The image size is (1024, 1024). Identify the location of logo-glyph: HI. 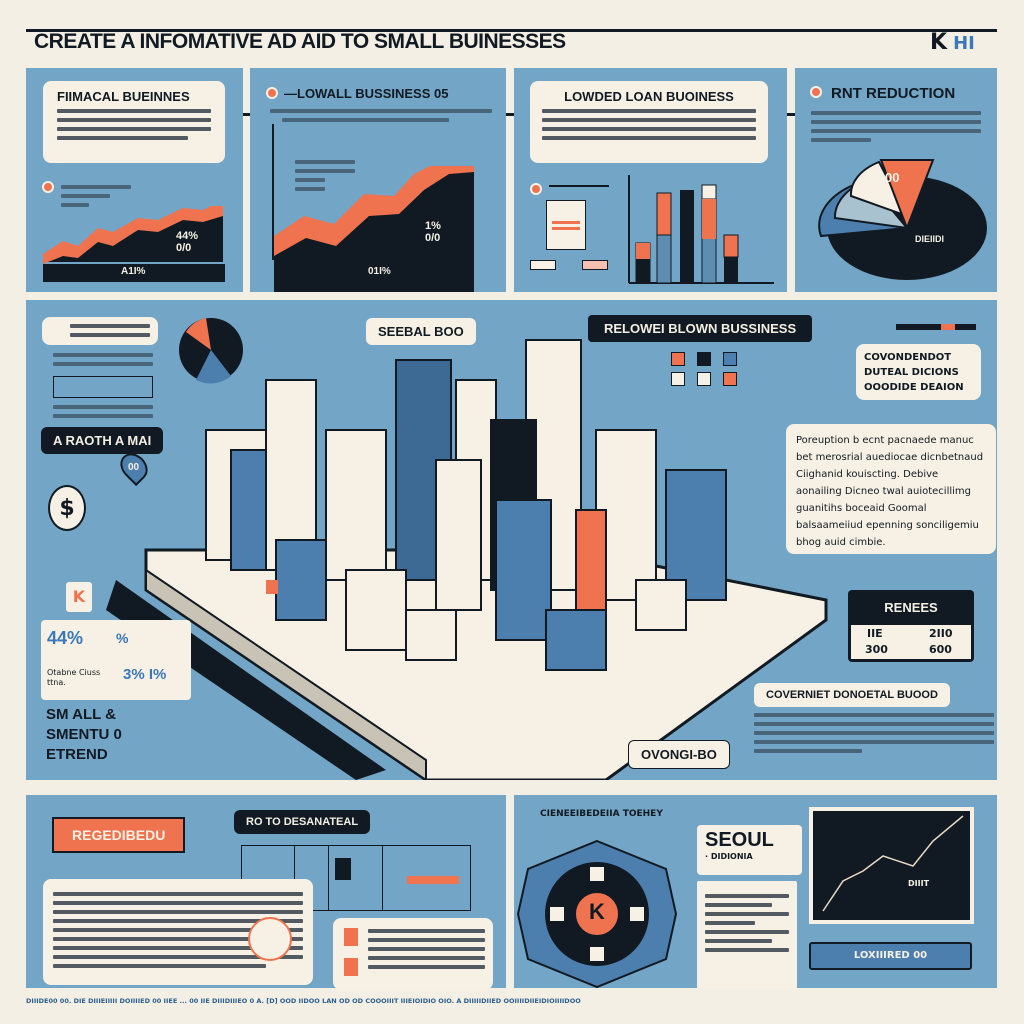
(964, 43).